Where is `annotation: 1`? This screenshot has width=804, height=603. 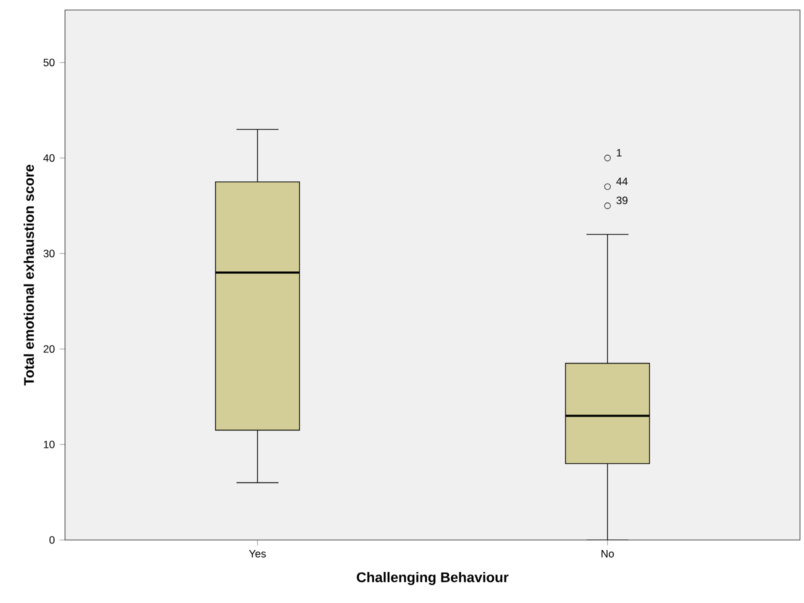 annotation: 1 is located at coordinates (619, 152).